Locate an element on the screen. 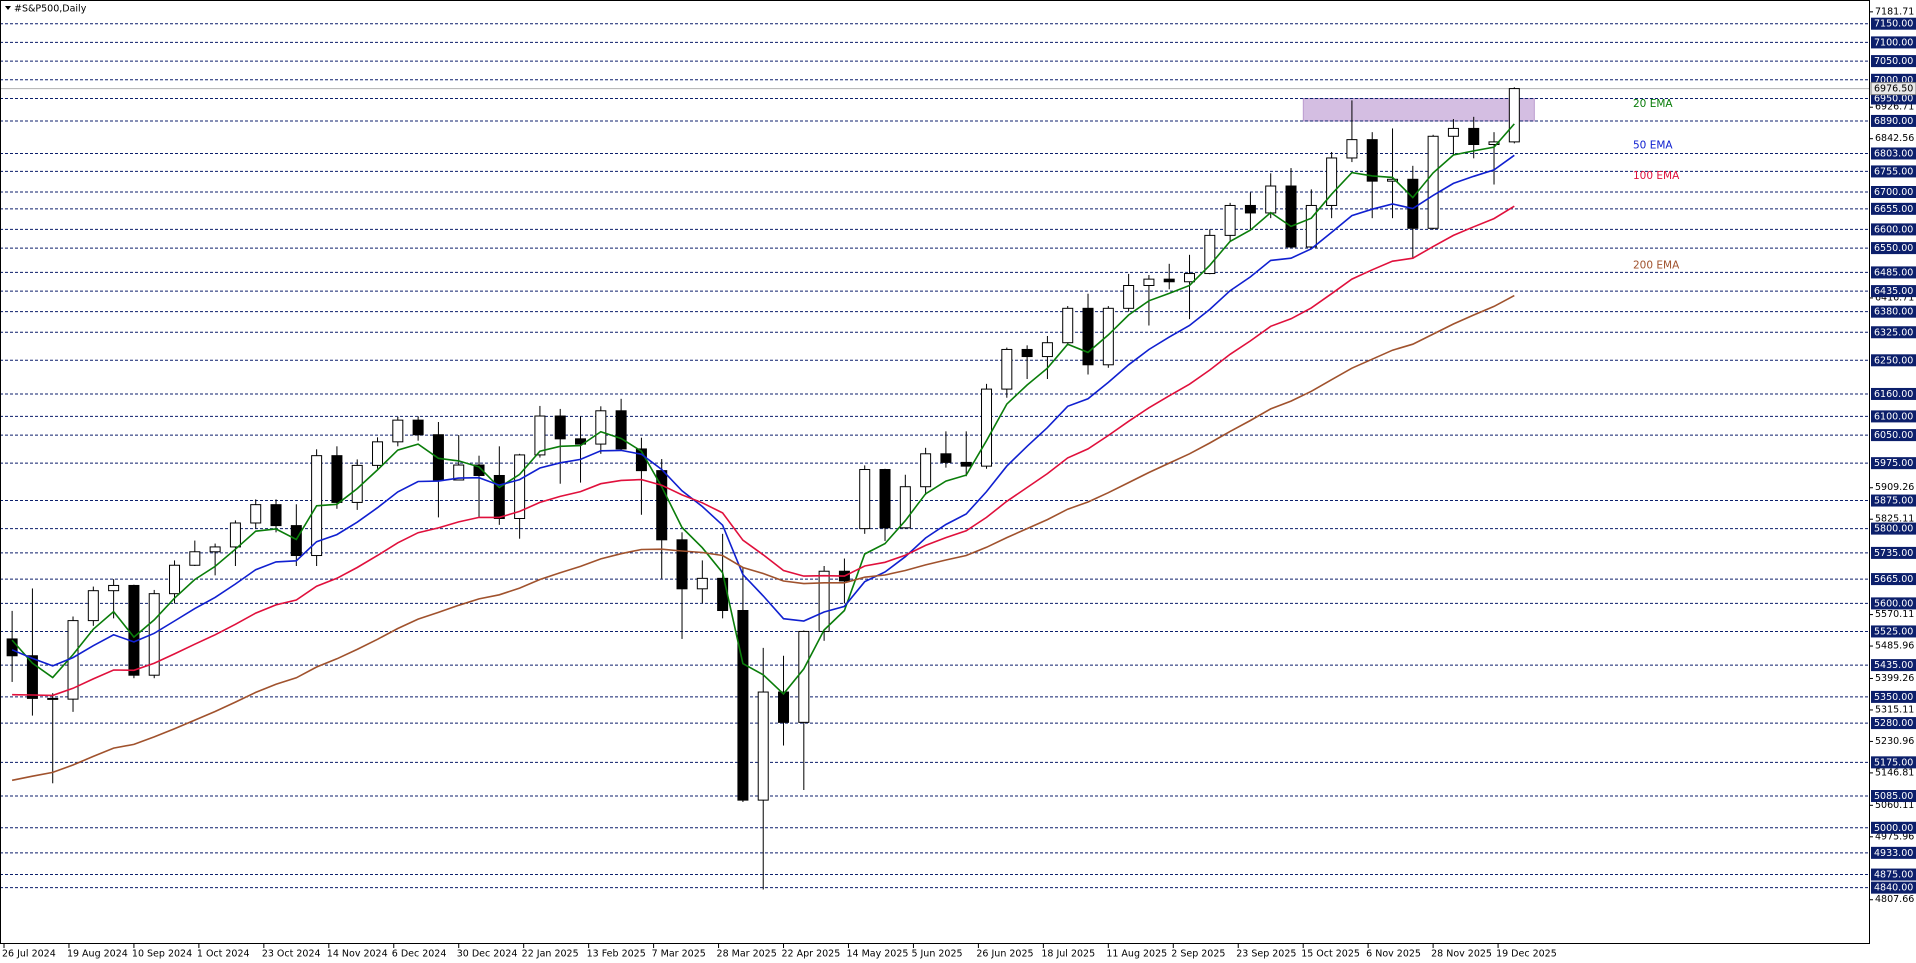  level-label: 6250.00 is located at coordinates (1893, 360).